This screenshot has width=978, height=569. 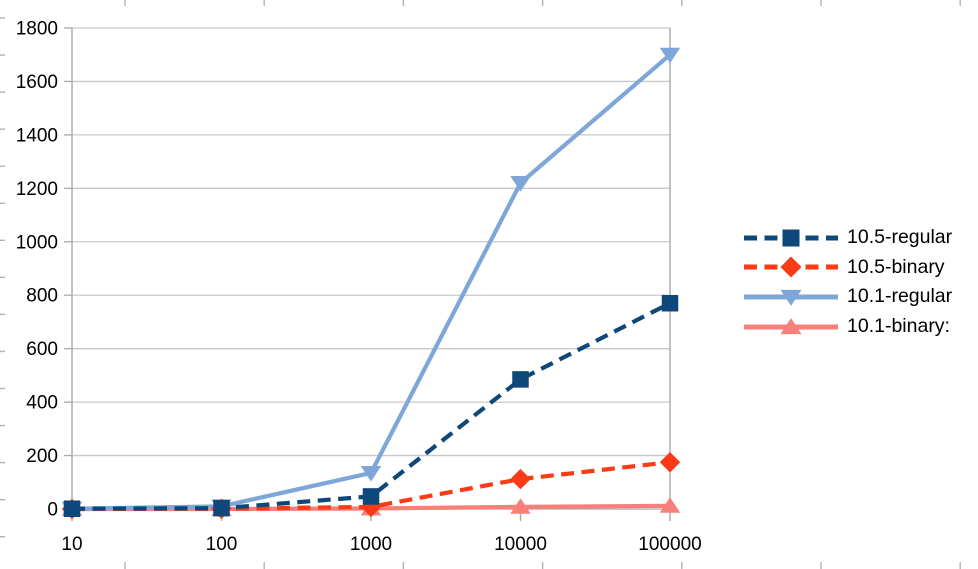 I want to click on legend-item-10-1-regular: 10.1-regular, so click(x=848, y=297).